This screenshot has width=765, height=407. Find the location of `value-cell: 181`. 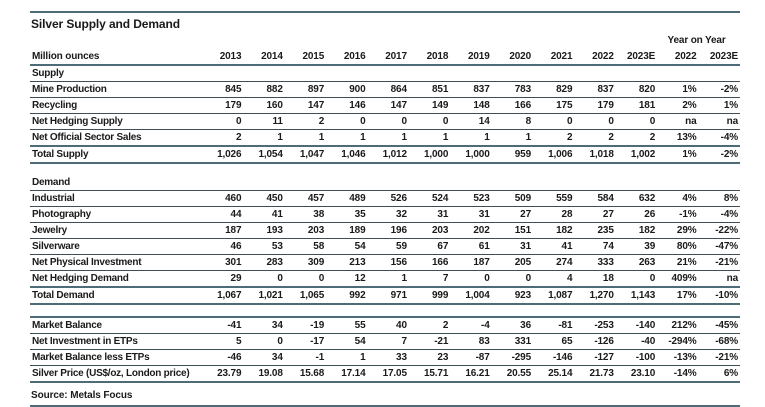

value-cell: 181 is located at coordinates (636, 105).